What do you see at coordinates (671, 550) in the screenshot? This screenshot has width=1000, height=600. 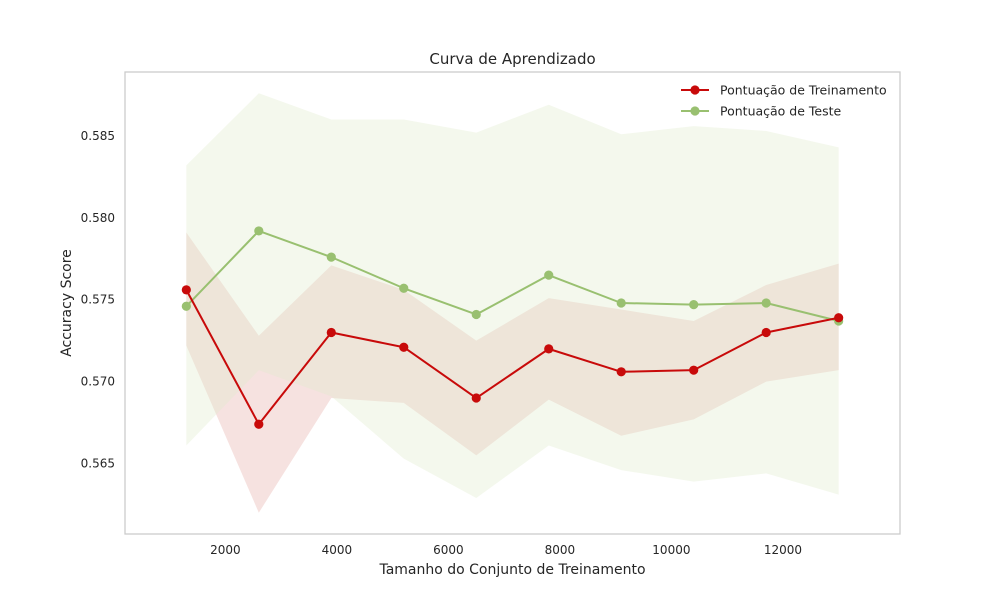 I see `x-tick-label: 10000` at bounding box center [671, 550].